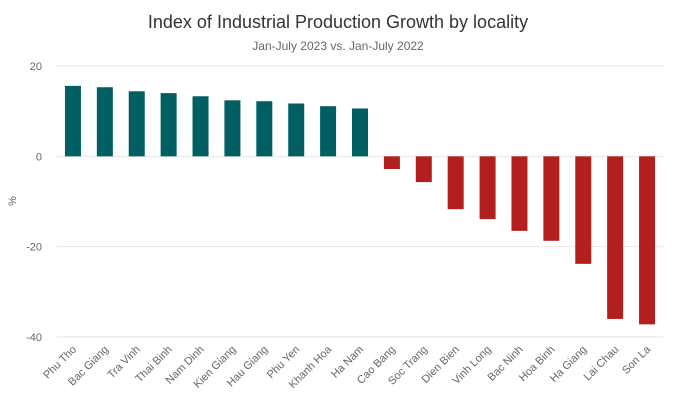 This screenshot has height=404, width=676. What do you see at coordinates (34, 202) in the screenshot?
I see `y-axis-ticks: -40 -20 0 20` at bounding box center [34, 202].